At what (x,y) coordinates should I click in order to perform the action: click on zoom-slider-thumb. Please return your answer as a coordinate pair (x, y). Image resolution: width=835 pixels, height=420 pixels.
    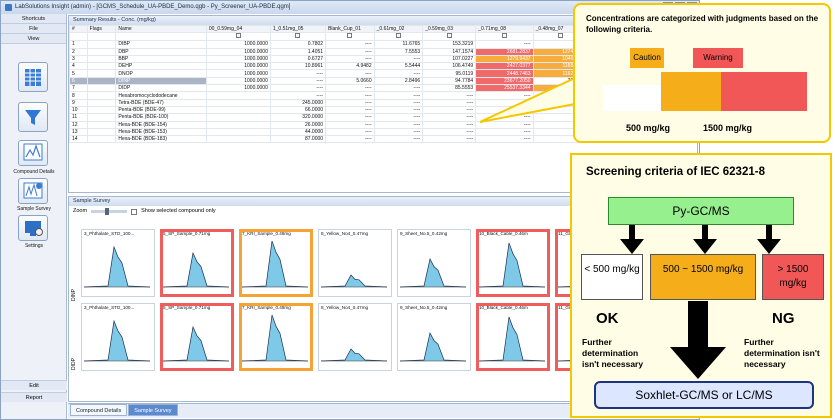
    Looking at the image, I should click on (107, 211).